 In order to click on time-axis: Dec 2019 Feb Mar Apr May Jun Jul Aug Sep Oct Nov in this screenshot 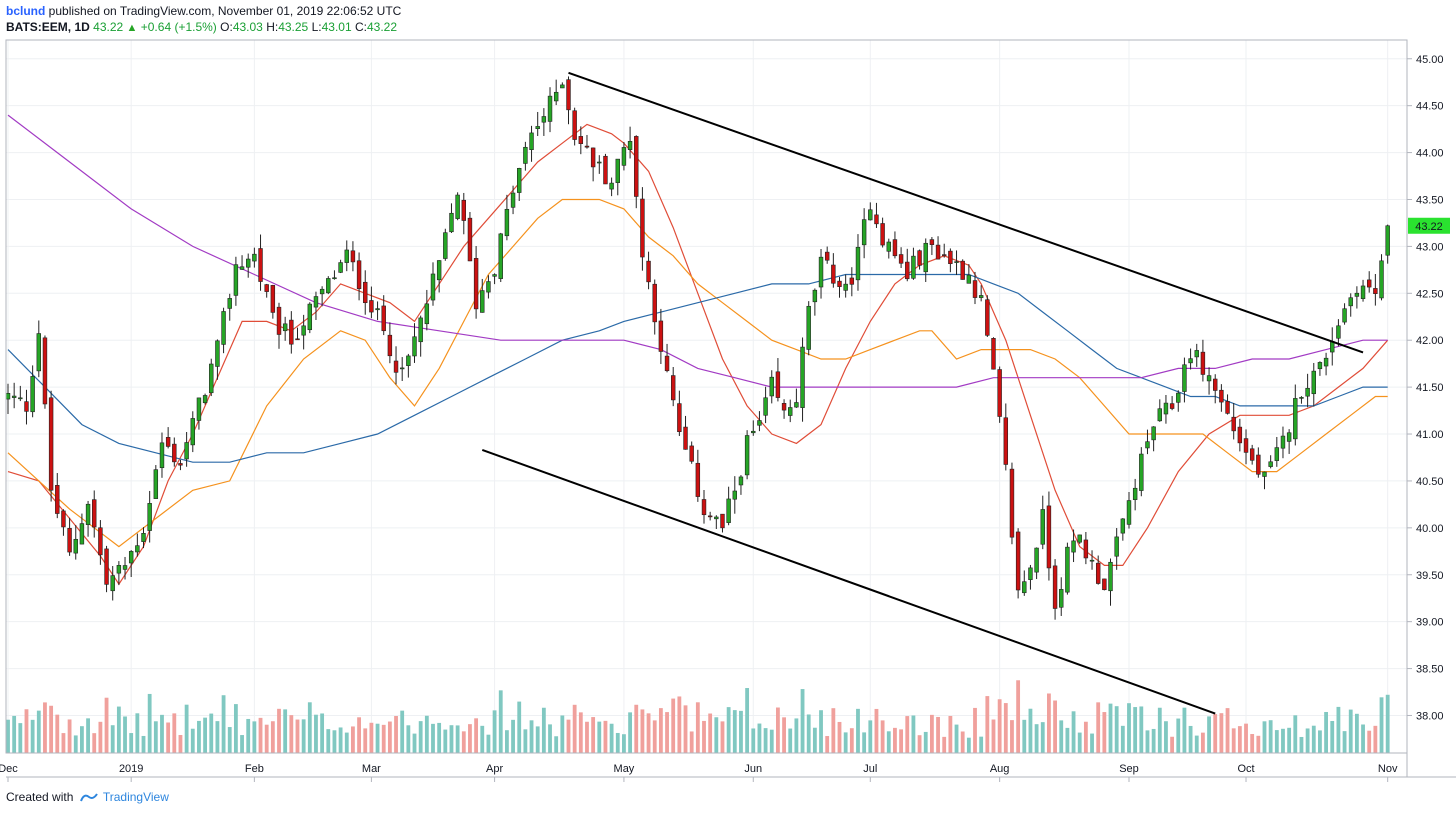, I will do `click(699, 772)`.